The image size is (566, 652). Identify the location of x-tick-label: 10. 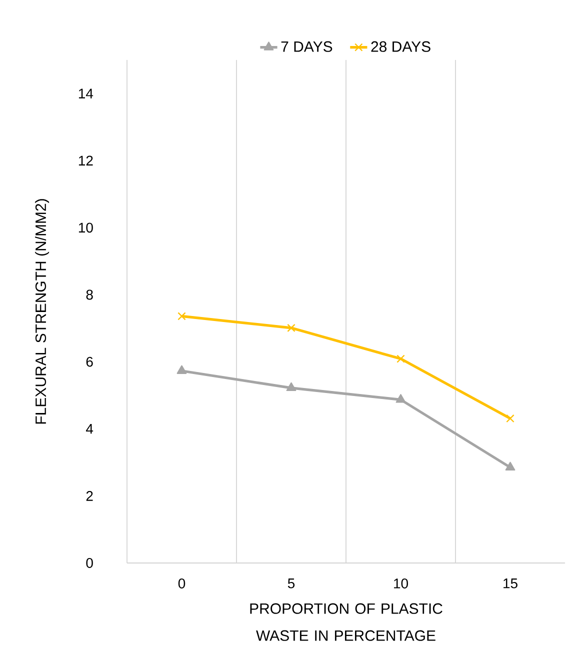
(401, 583).